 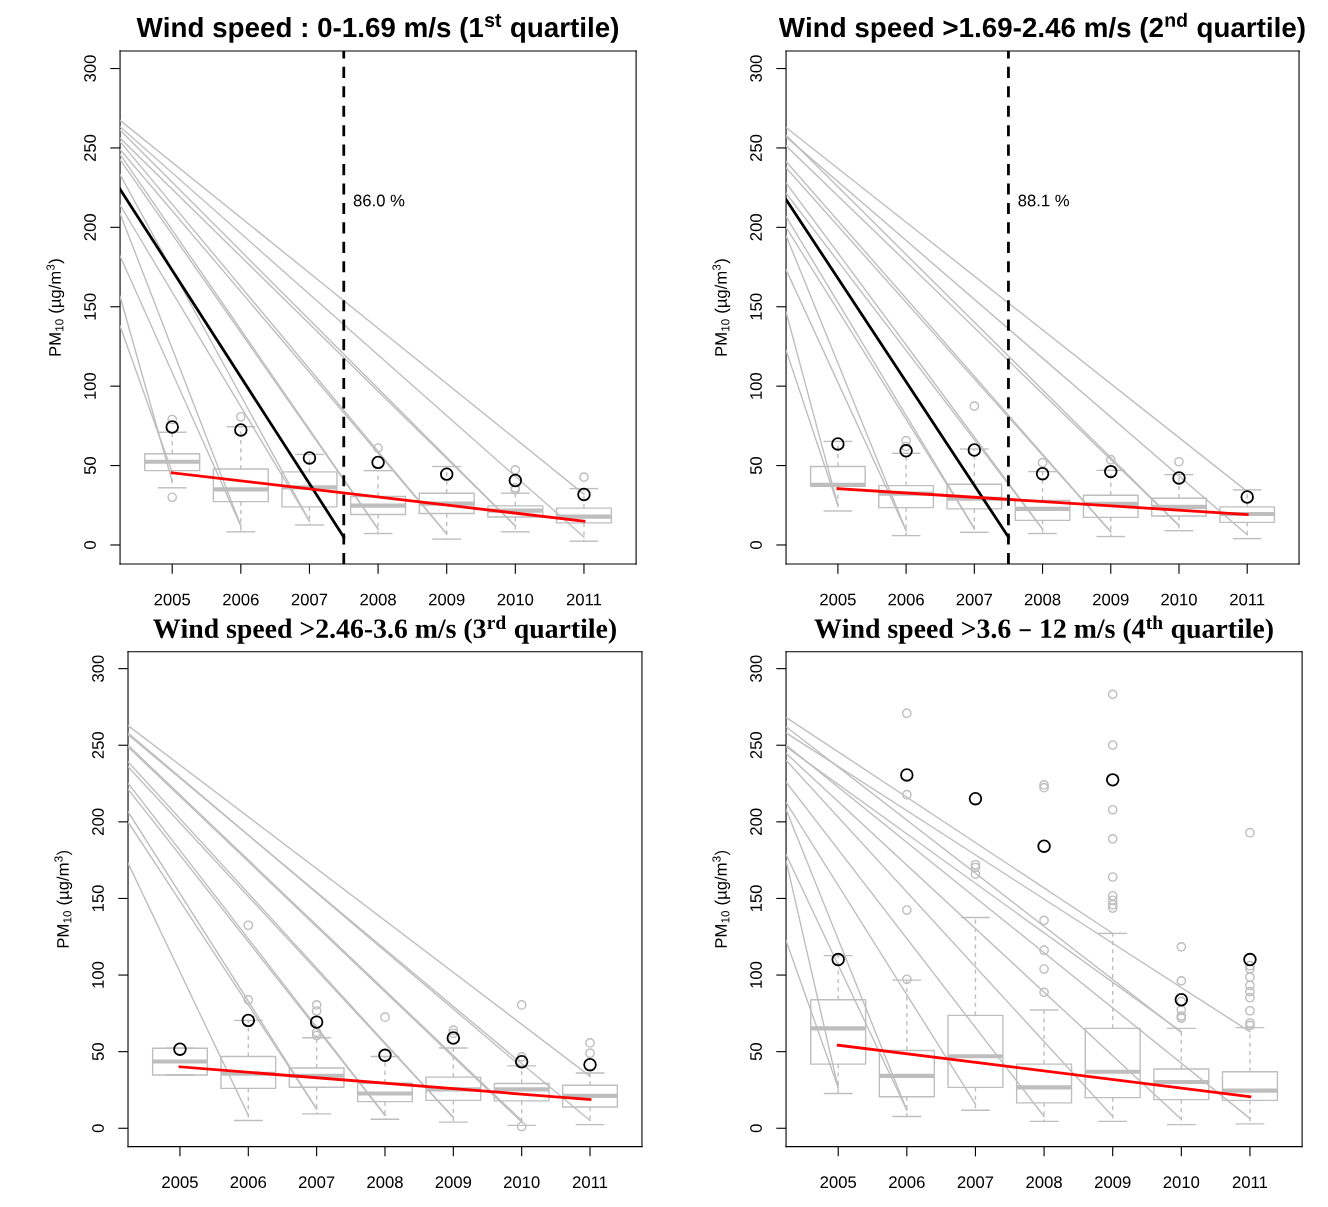 I want to click on chart-title: Wind speed : 0-1.69 m/s (1$^{st}$ quartile), so click(x=377, y=28).